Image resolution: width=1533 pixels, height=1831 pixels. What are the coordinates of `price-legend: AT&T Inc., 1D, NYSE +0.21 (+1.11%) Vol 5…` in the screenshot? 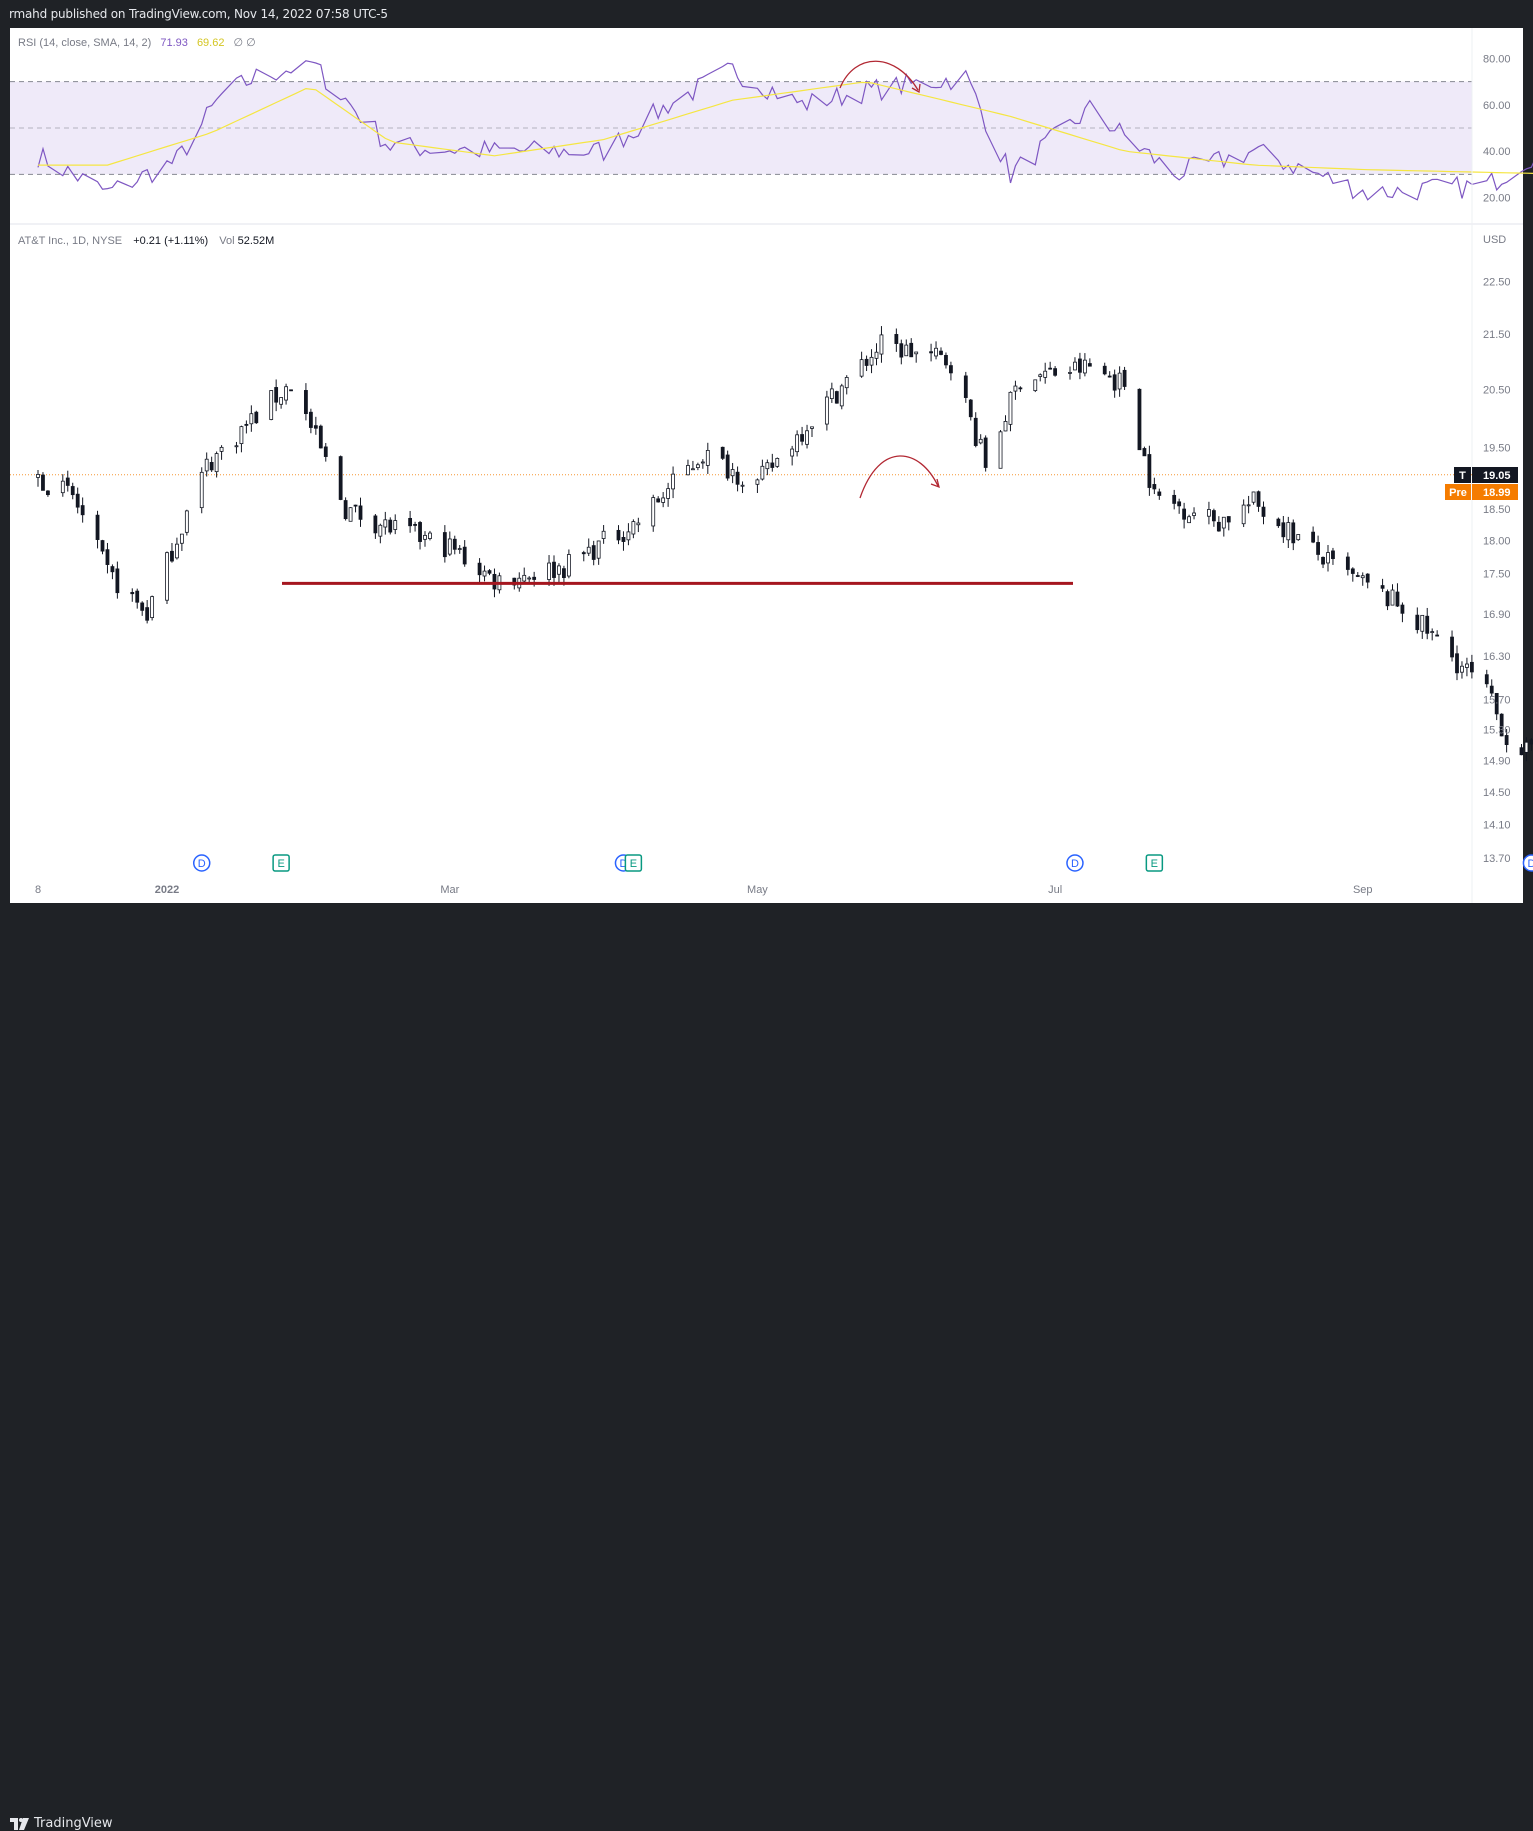 It's located at (146, 241).